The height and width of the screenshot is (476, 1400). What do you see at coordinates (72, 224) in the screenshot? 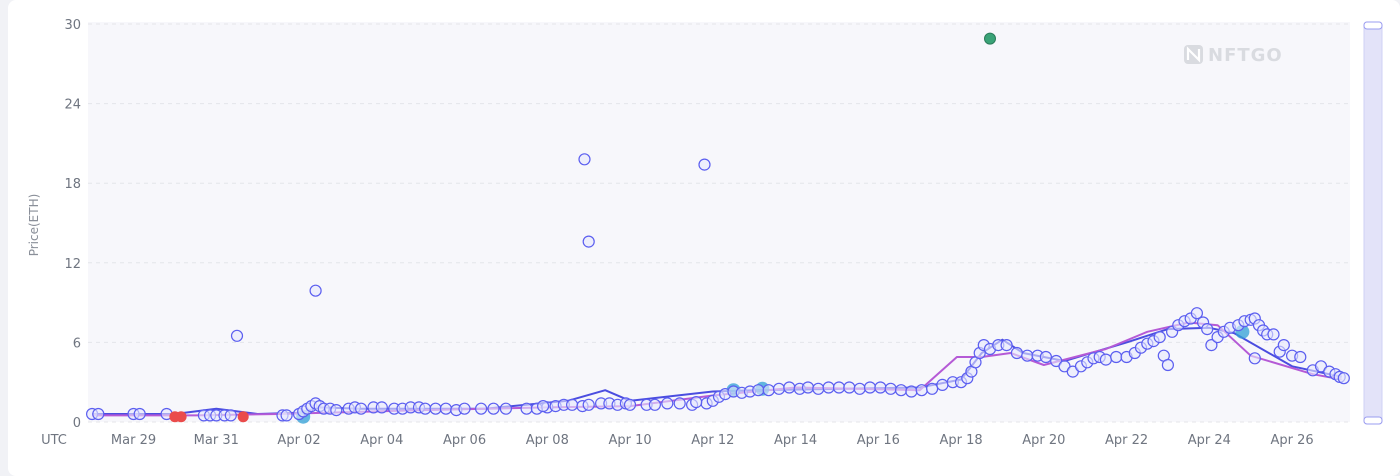
I see `y-axis-ticks: 0 6 12 18 24 30` at bounding box center [72, 224].